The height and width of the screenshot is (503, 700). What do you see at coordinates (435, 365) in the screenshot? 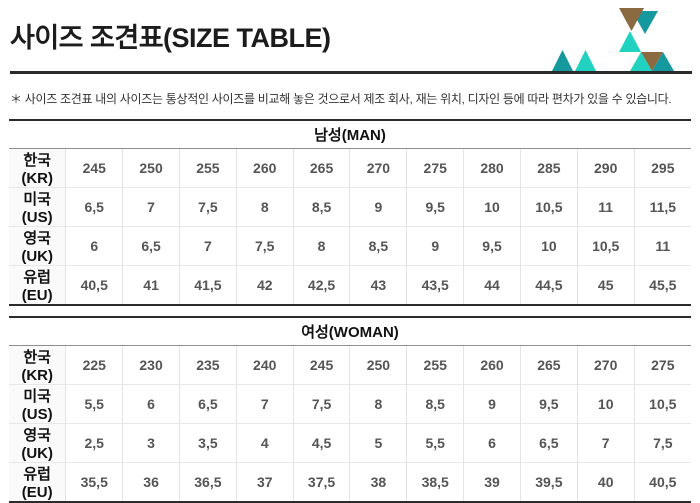
I see `size-value-cell: 255` at bounding box center [435, 365].